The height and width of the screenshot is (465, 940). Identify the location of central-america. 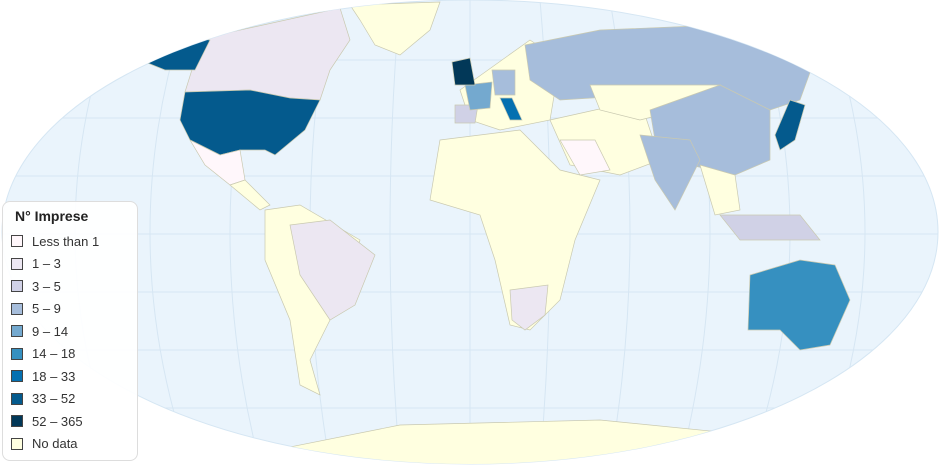
(250, 195).